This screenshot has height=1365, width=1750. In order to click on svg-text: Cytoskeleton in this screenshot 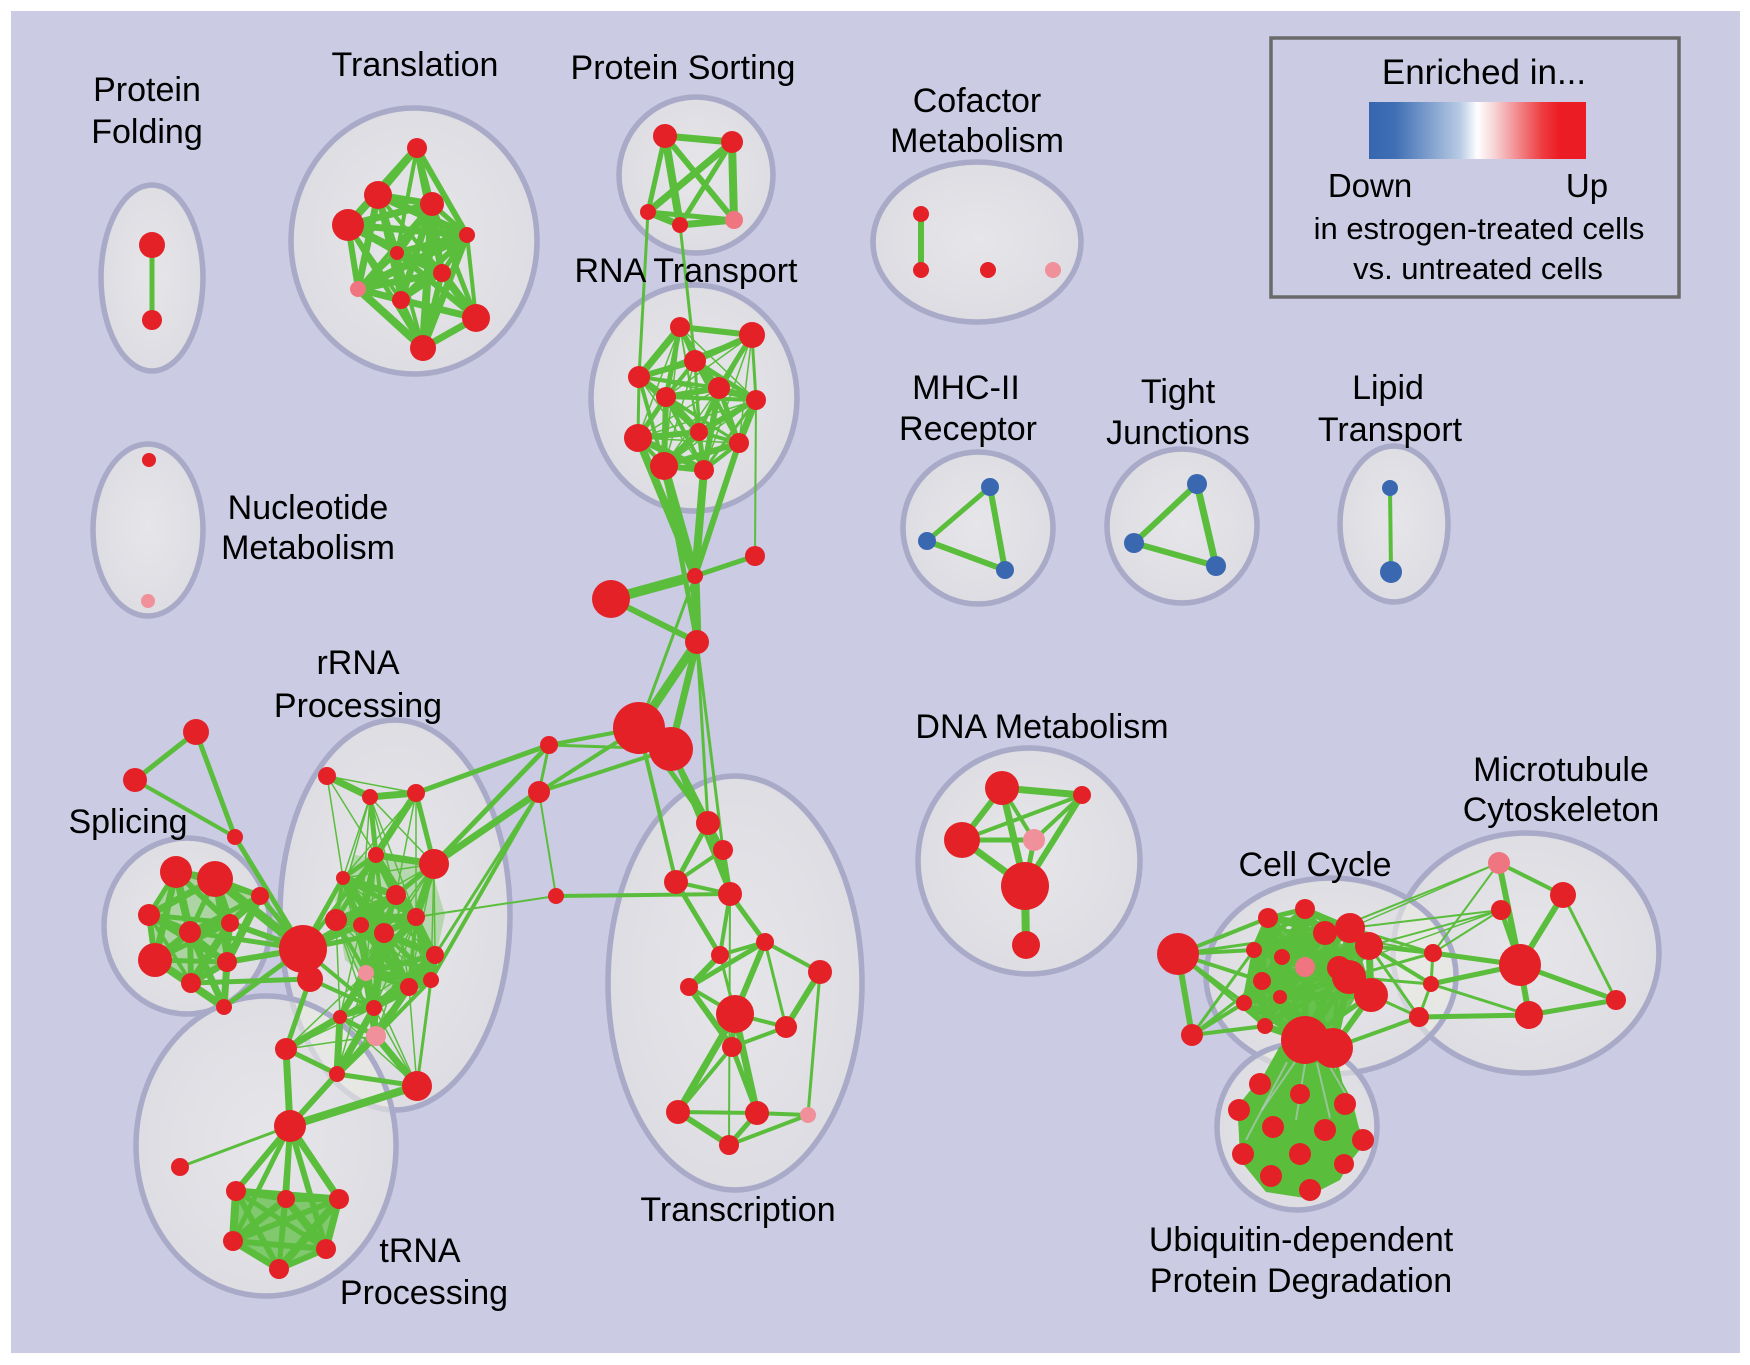, I will do `click(1561, 810)`.